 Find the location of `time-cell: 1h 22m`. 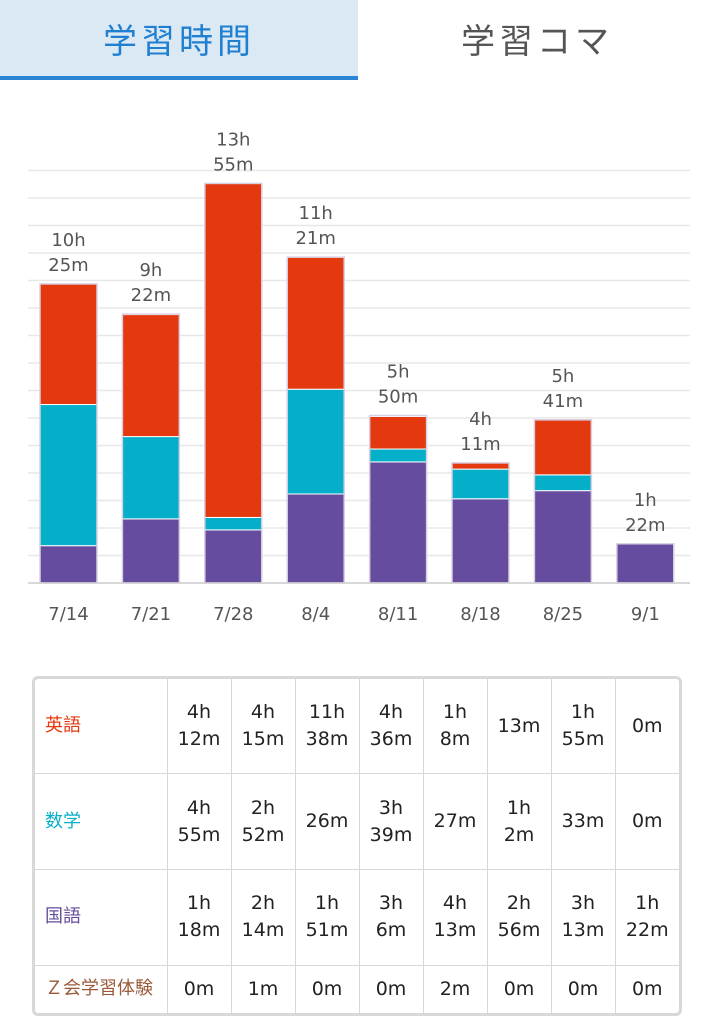

time-cell: 1h 22m is located at coordinates (646, 917).